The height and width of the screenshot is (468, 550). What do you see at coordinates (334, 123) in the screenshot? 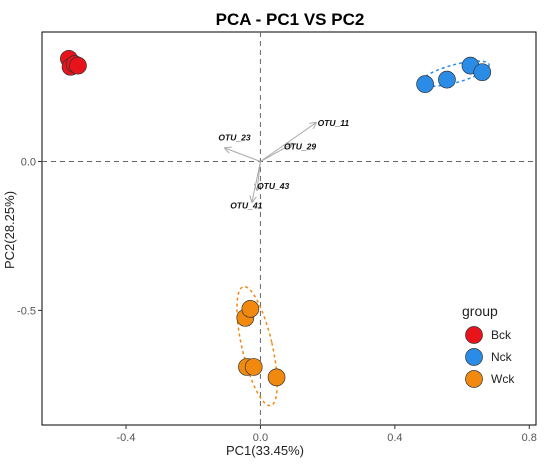
I see `loading-label-otu-11: OTU_11` at bounding box center [334, 123].